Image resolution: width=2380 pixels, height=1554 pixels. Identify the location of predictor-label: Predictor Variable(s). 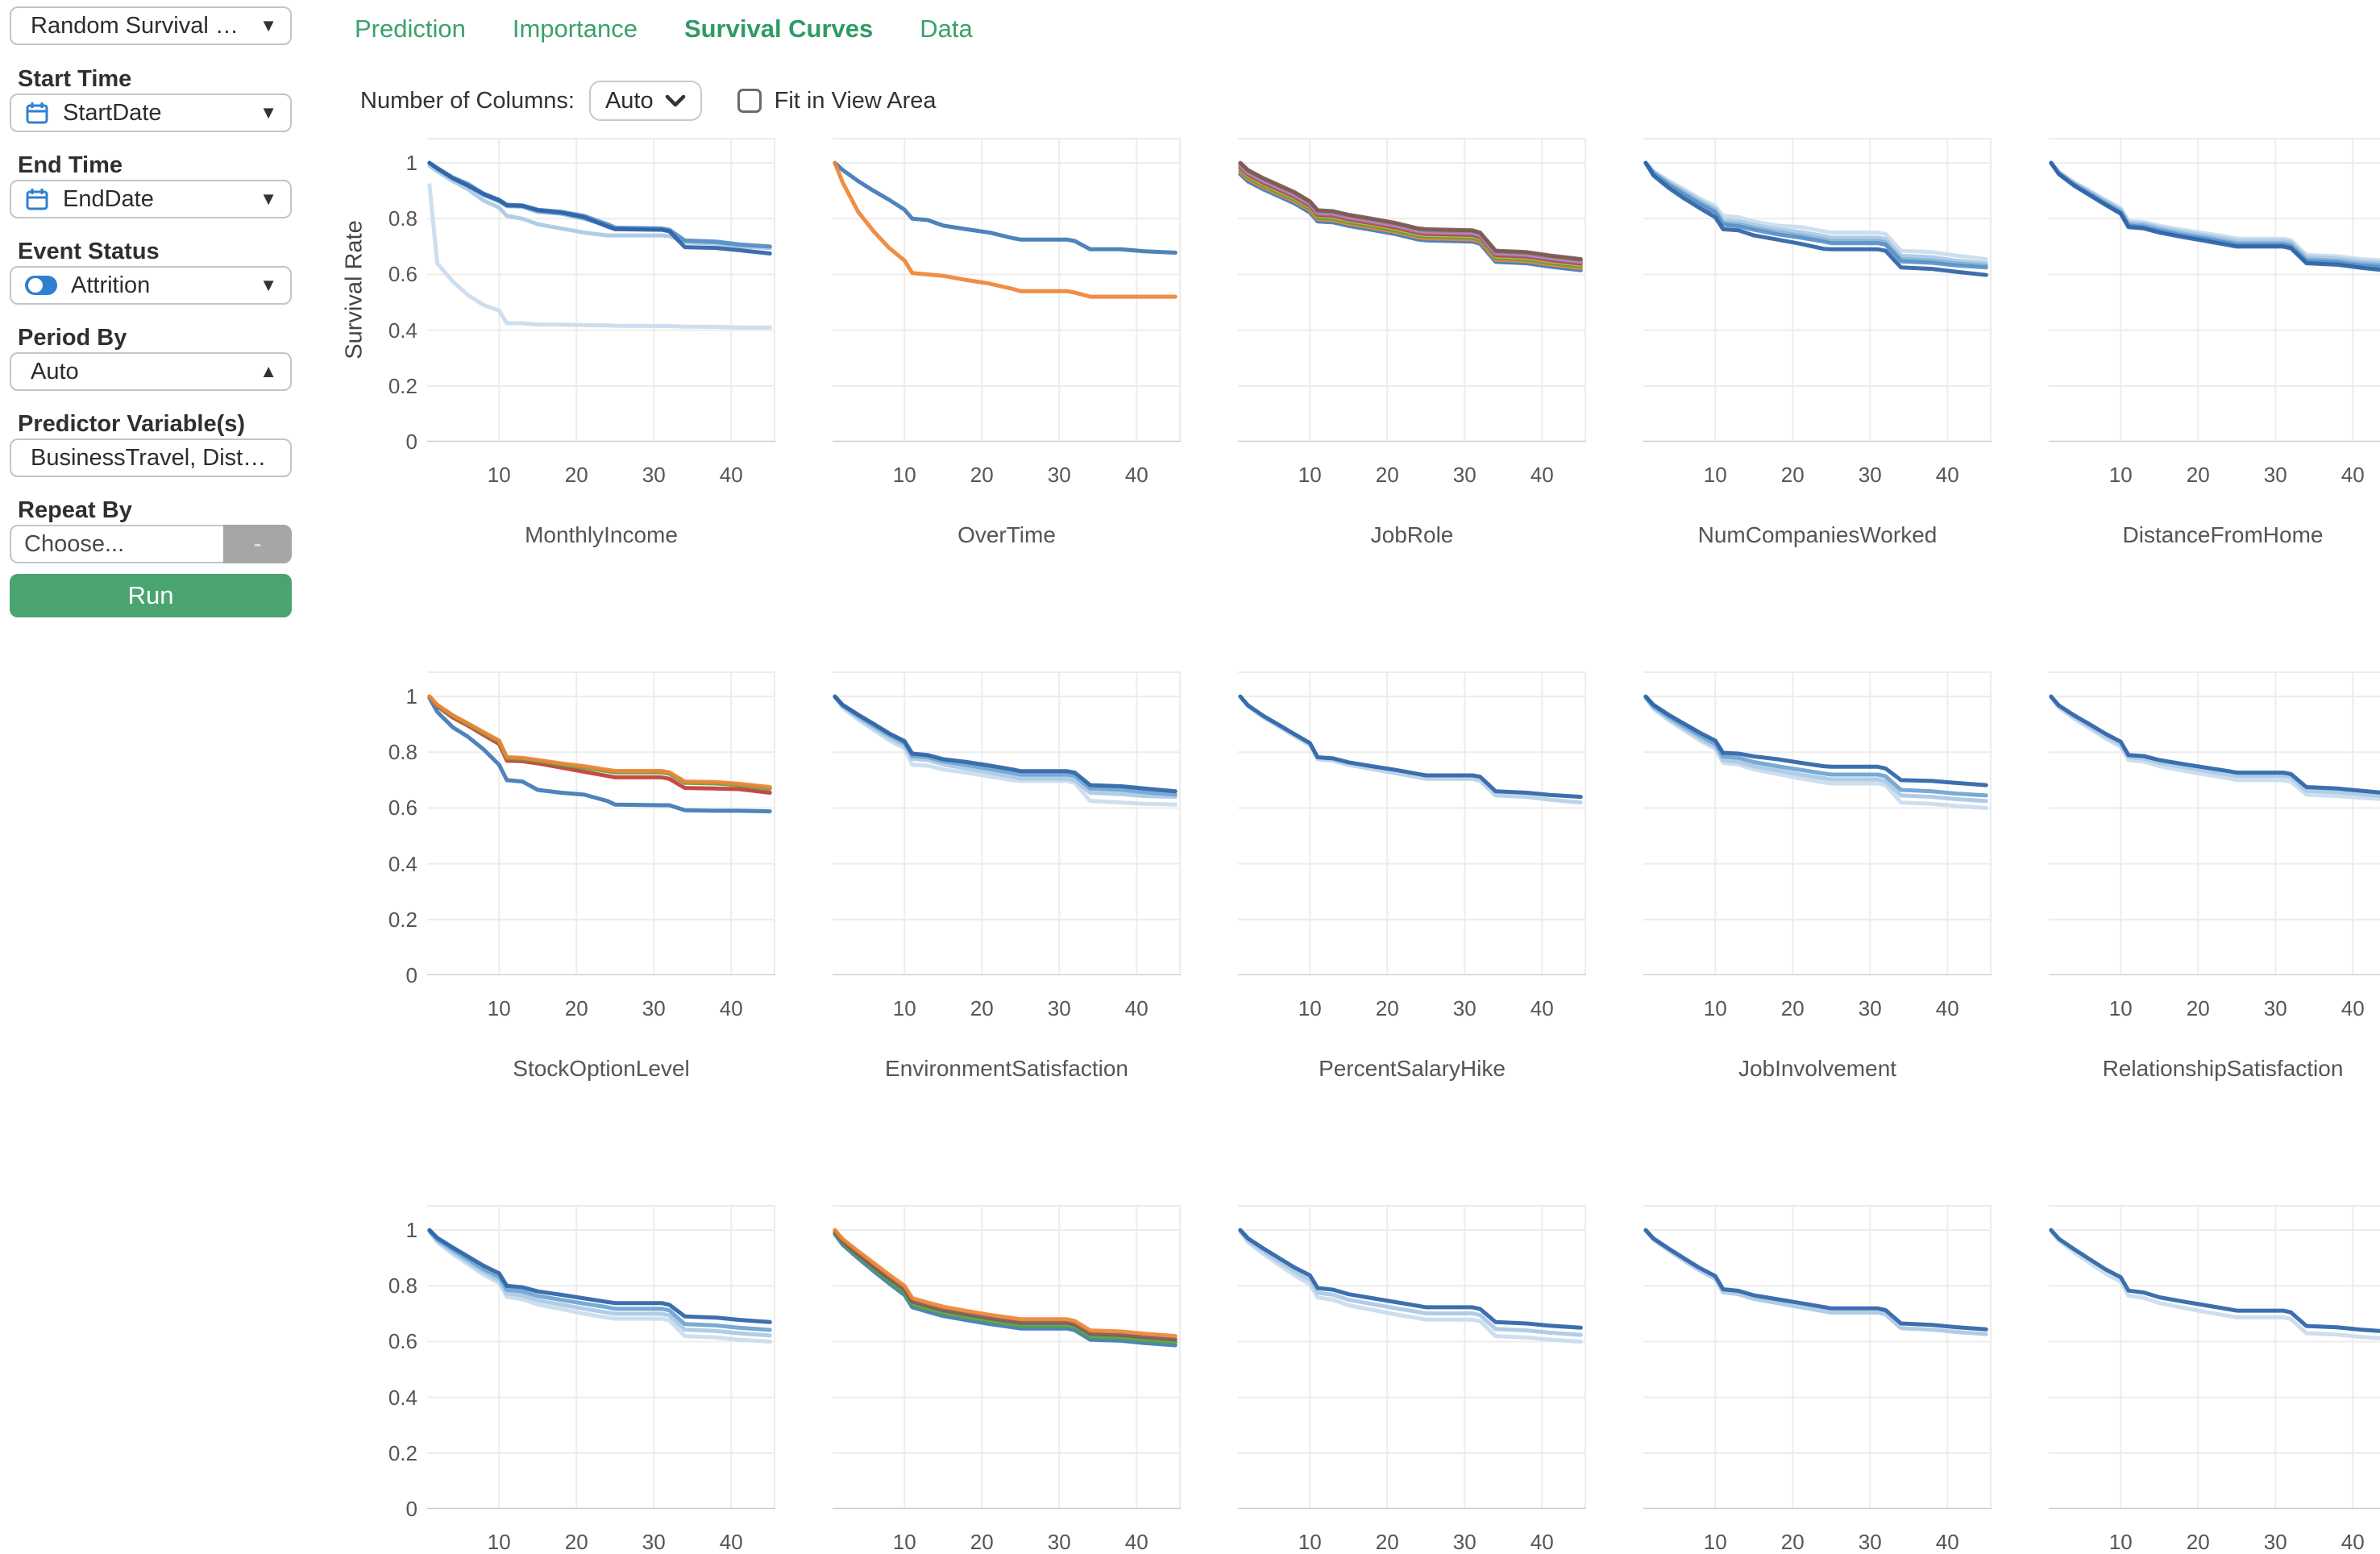
(132, 424).